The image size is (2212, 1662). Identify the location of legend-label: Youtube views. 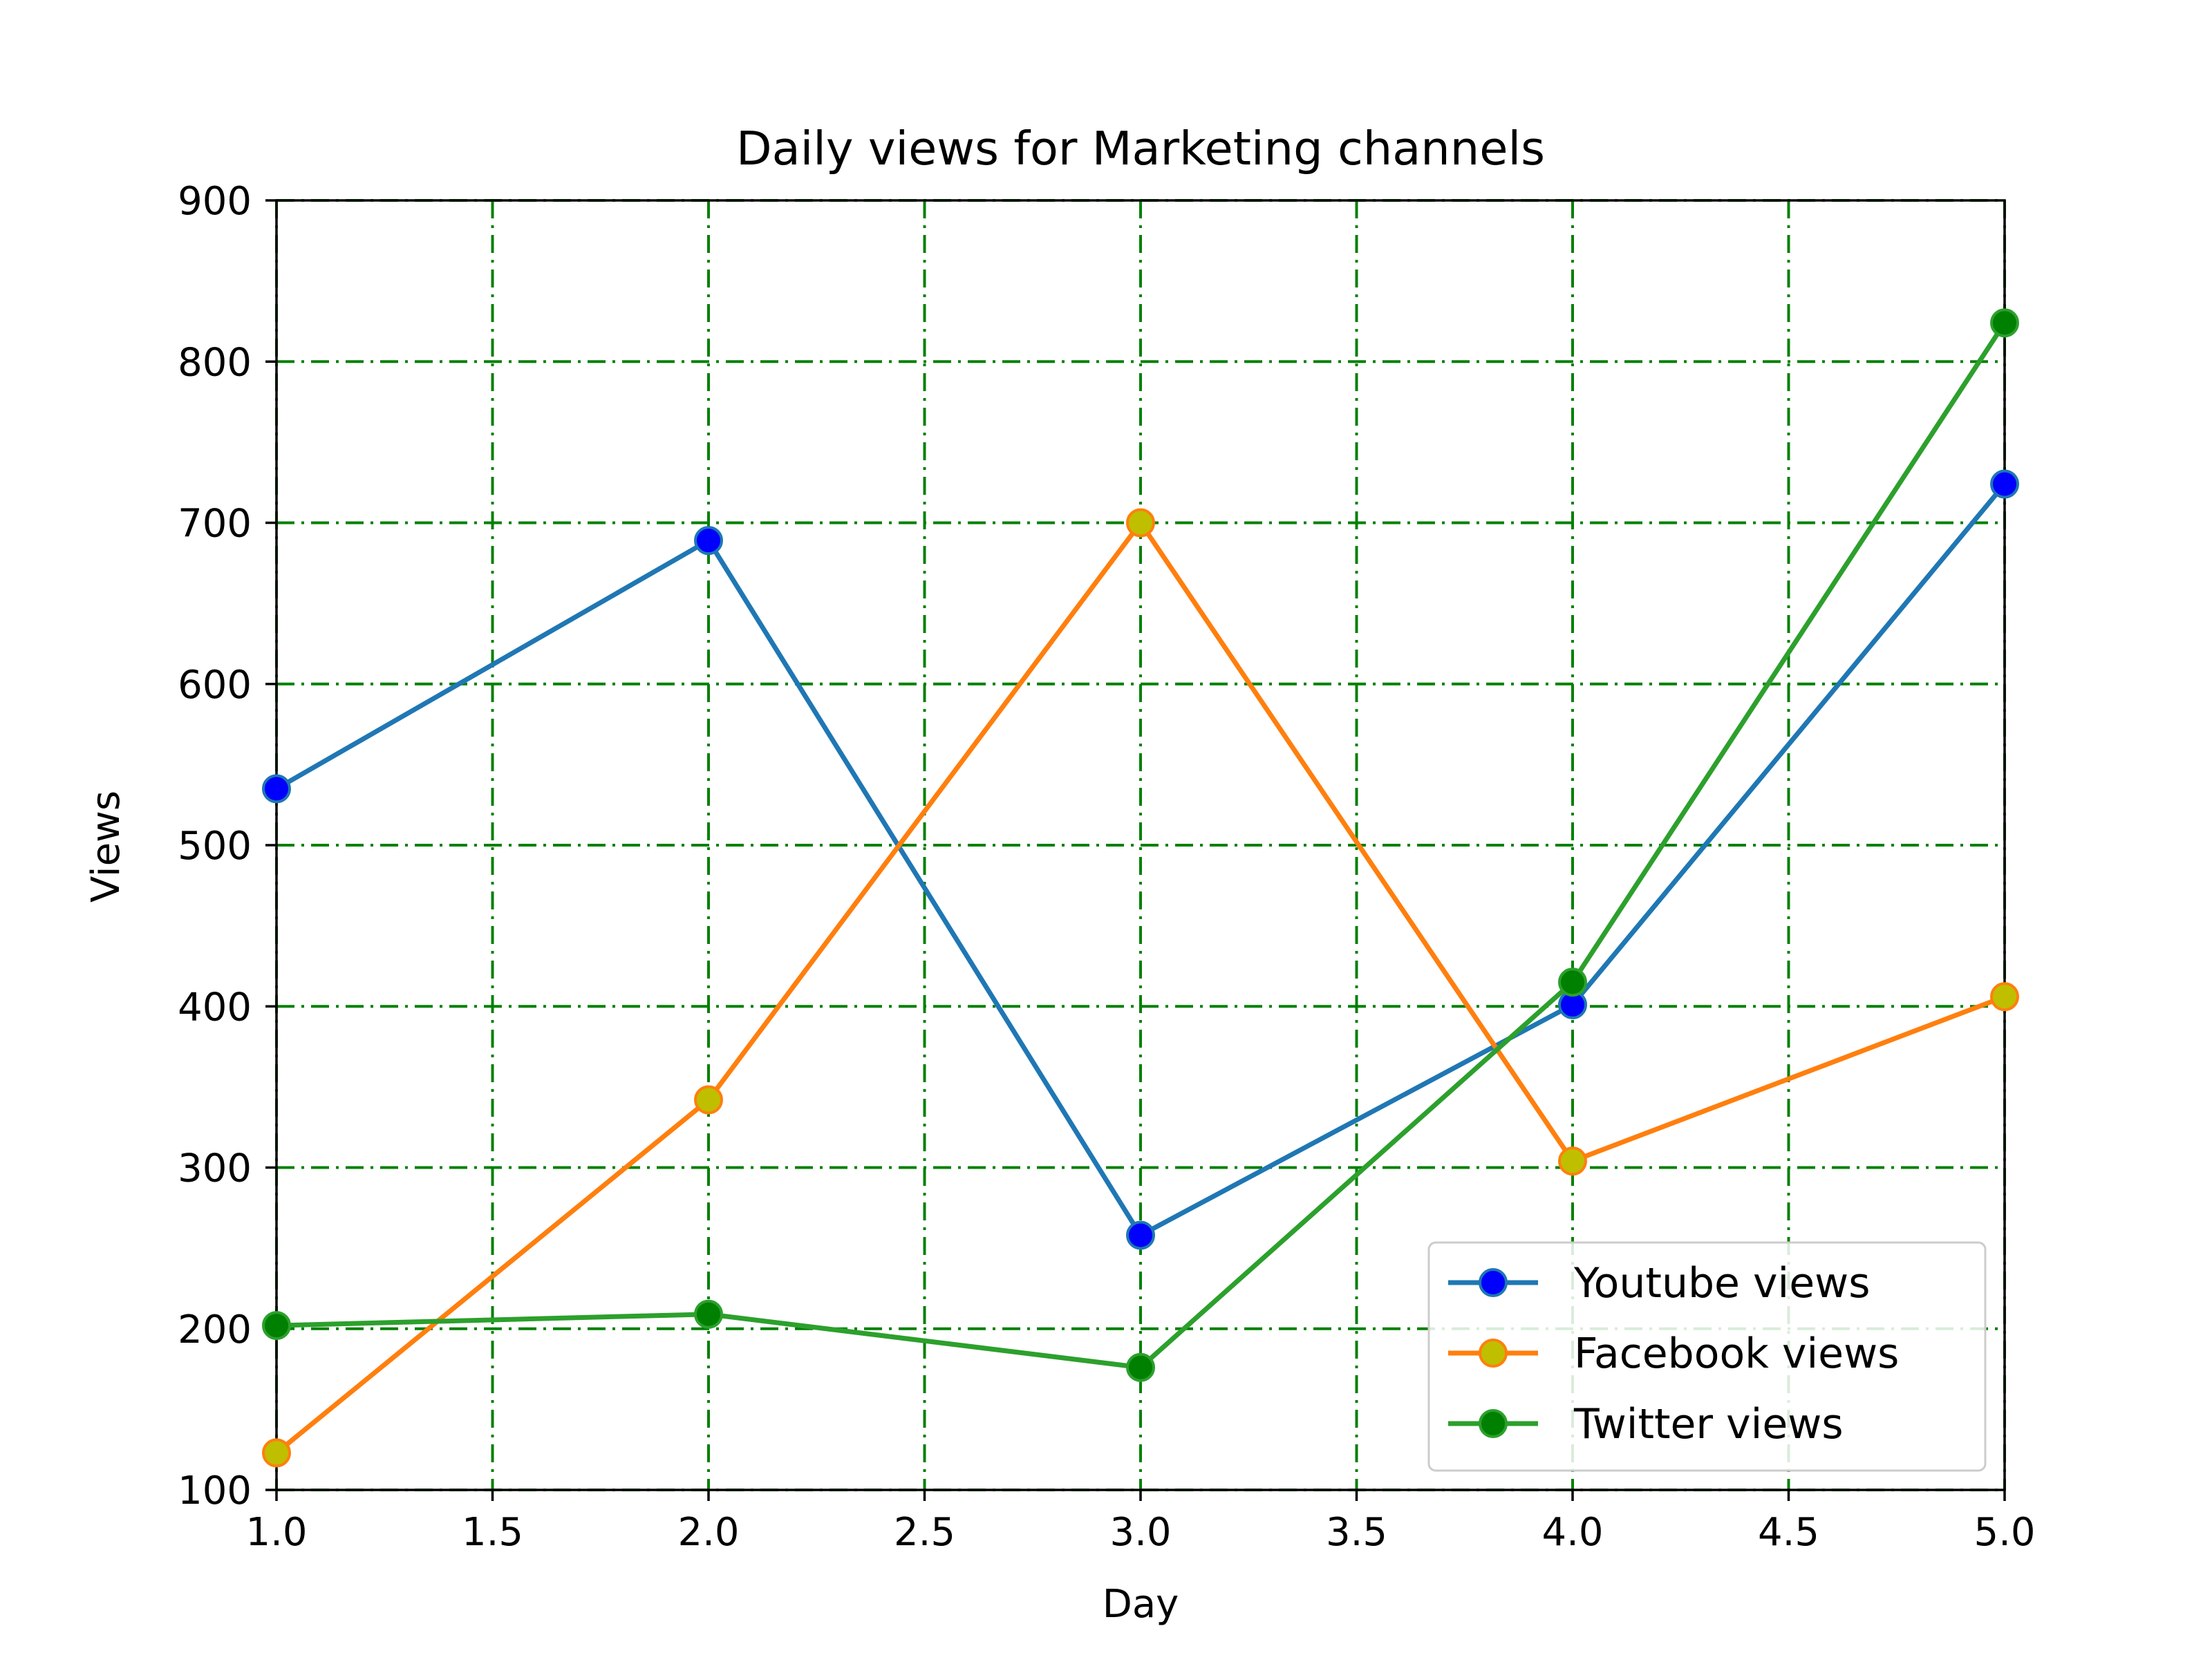
(1722, 1283).